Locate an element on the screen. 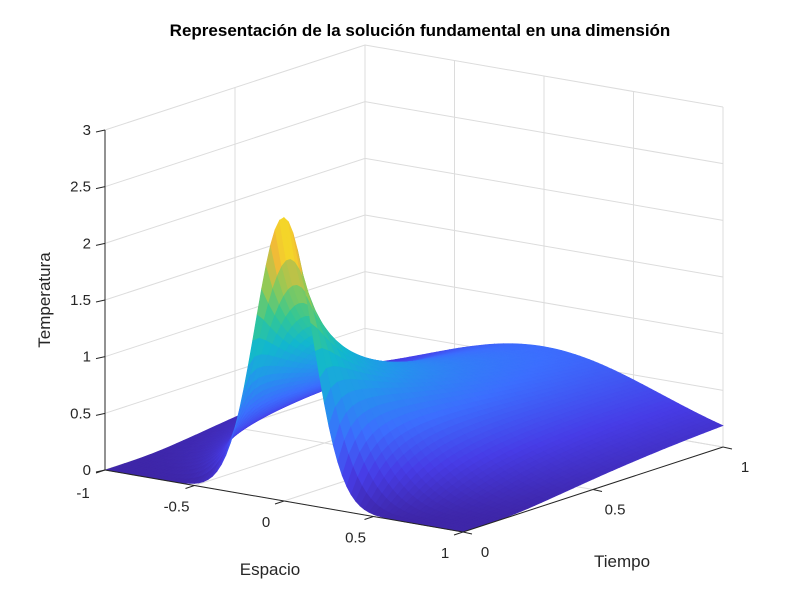  y-tick-label: 0.5 is located at coordinates (615, 510).